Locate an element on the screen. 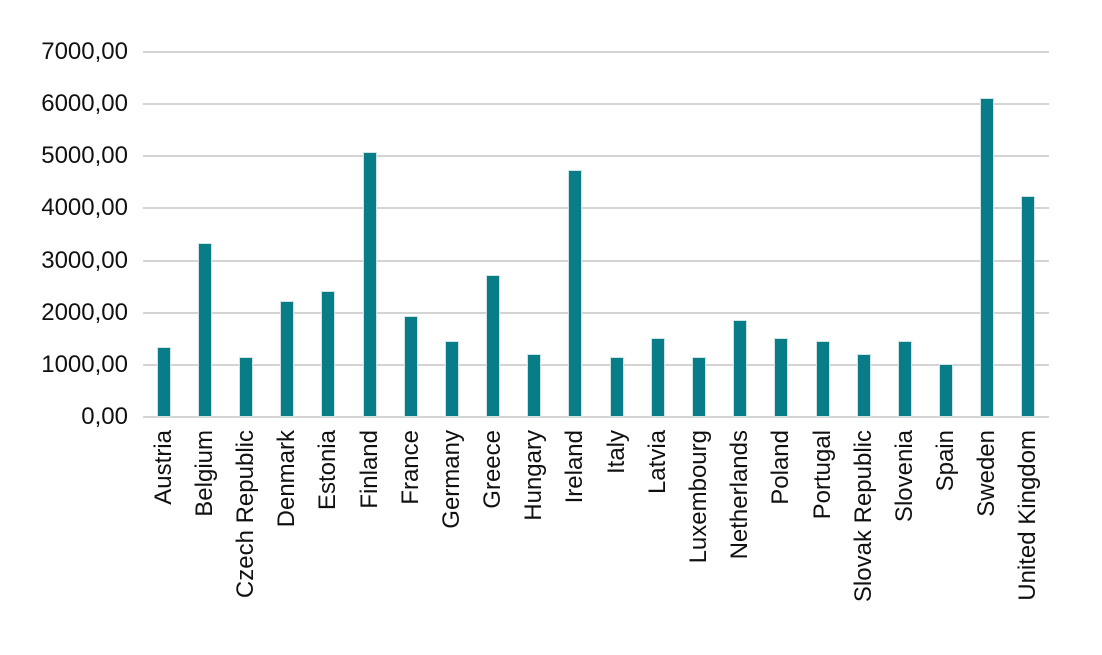  x-tick-label: Italy is located at coordinates (616, 452).